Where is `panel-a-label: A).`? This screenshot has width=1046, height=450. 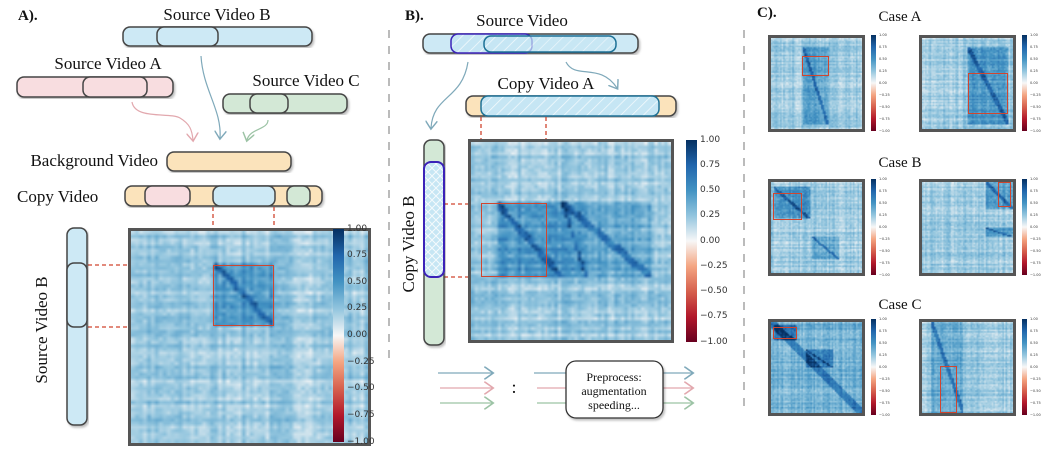
panel-a-label: A). is located at coordinates (28, 16).